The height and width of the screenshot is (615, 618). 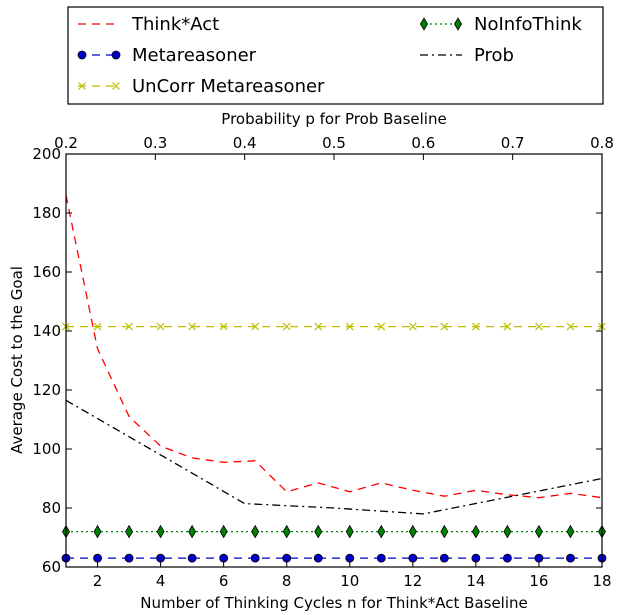 I want to click on y-tick-label: 60, so click(x=51, y=567).